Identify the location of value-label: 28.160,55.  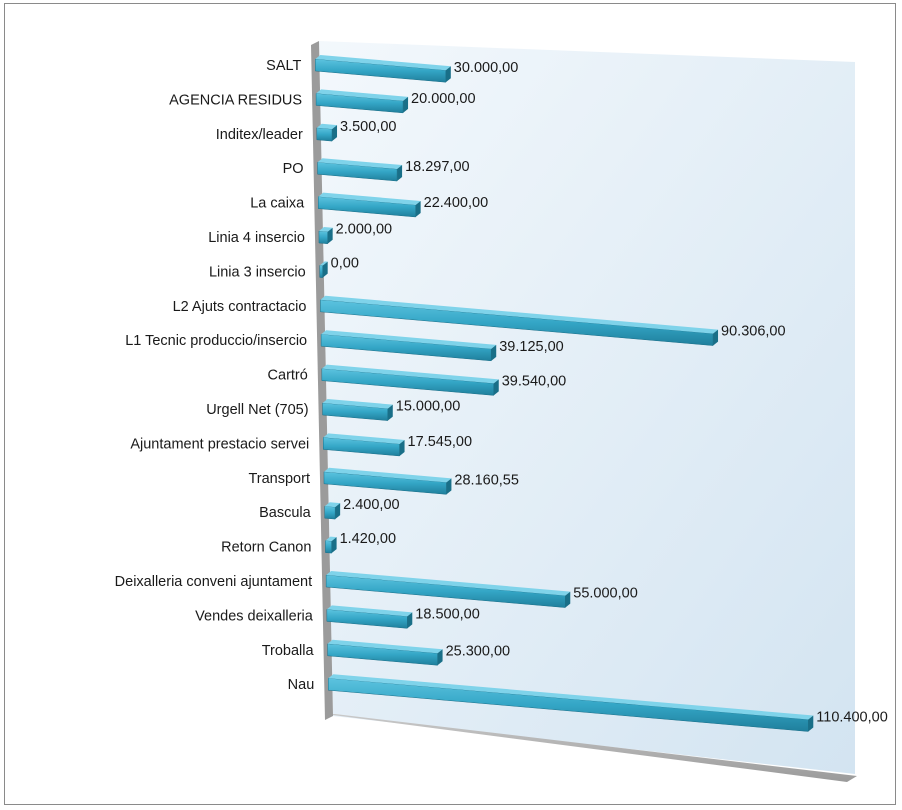
(486, 480).